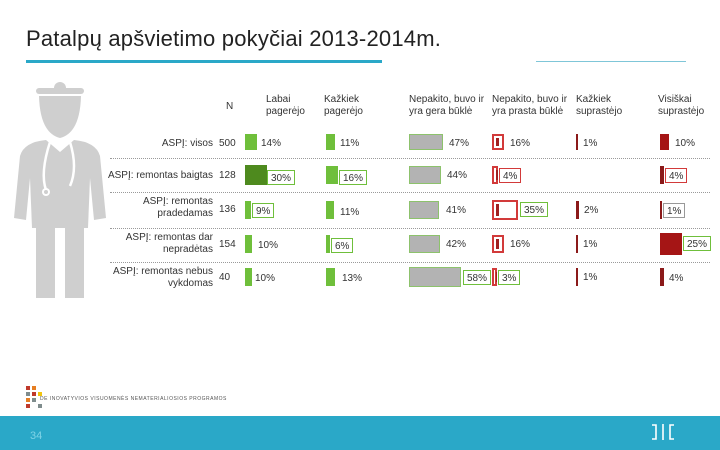 The height and width of the screenshot is (450, 720). What do you see at coordinates (227, 175) in the screenshot?
I see `row-n: 128` at bounding box center [227, 175].